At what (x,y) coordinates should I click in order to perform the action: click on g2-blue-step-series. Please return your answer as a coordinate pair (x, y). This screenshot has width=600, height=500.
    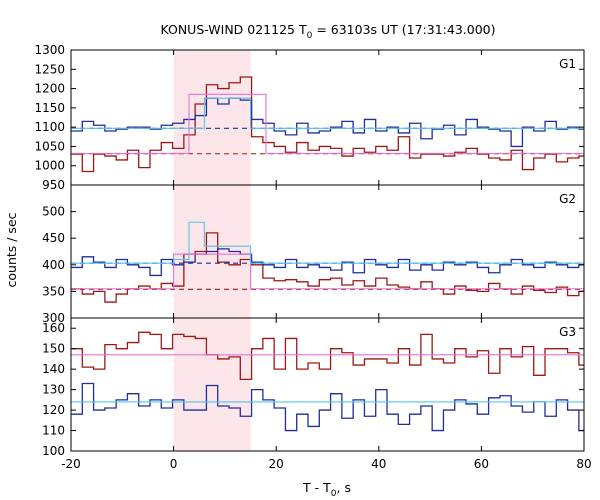
    Looking at the image, I should click on (327, 262).